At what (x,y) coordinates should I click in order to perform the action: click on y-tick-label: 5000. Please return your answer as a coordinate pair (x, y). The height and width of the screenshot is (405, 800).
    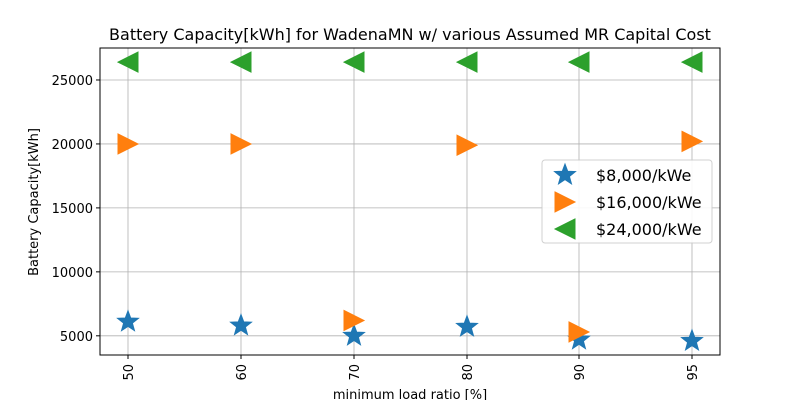
    Looking at the image, I should click on (76, 337).